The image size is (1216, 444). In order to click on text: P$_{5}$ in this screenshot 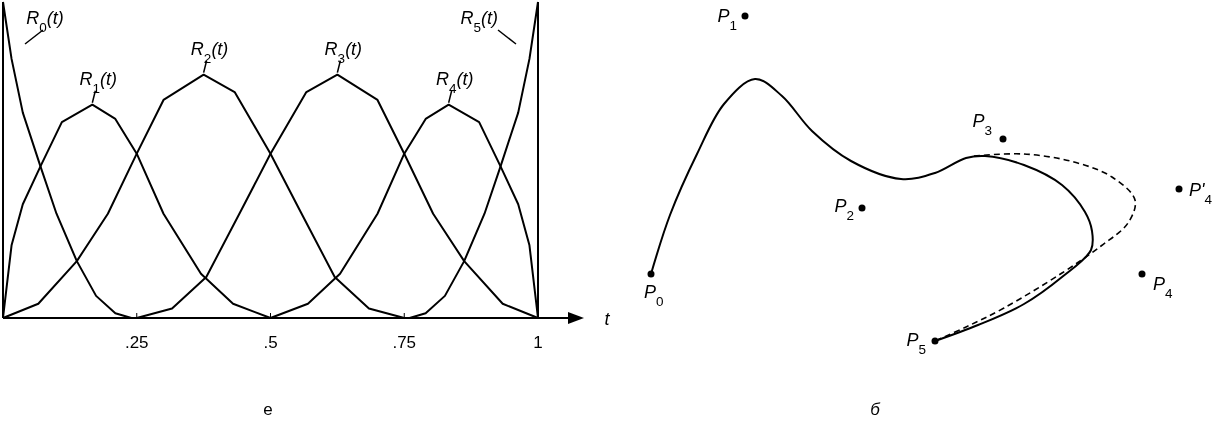, I will do `click(916, 343)`.